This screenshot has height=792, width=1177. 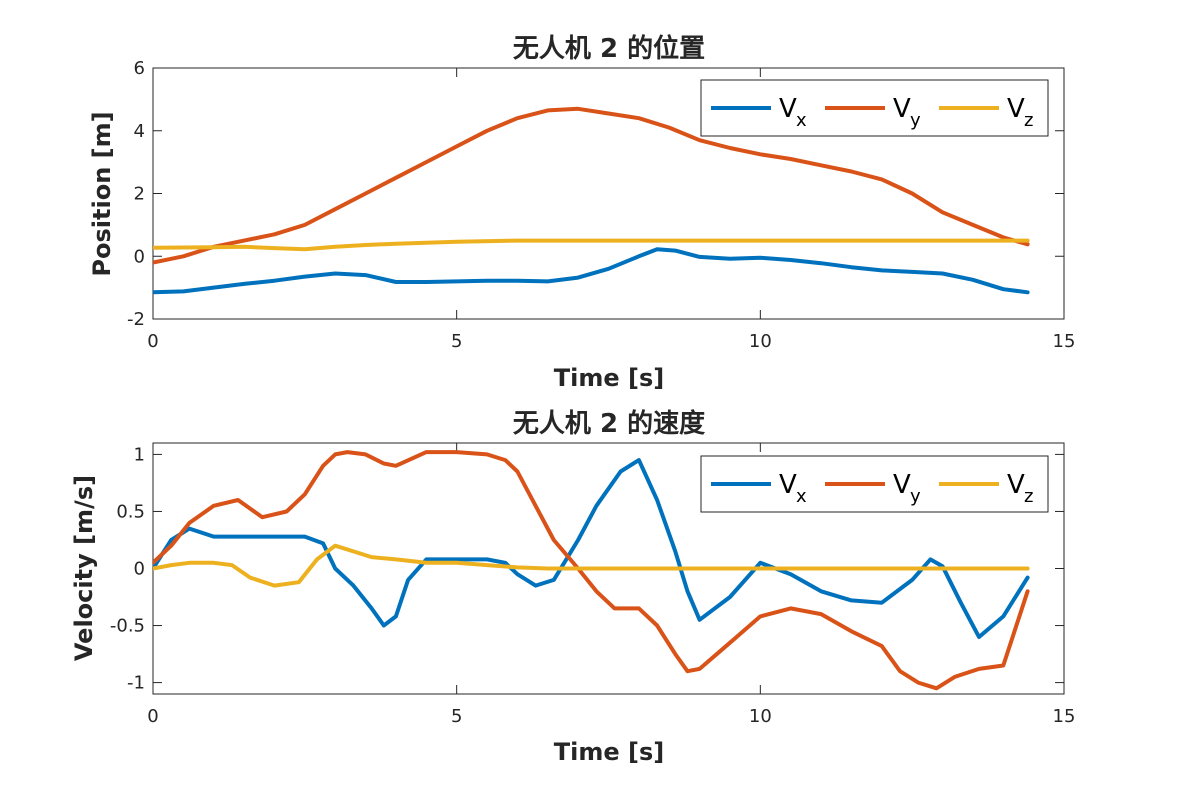 What do you see at coordinates (915, 496) in the screenshot?
I see `velocity-legend-subscript-y: y` at bounding box center [915, 496].